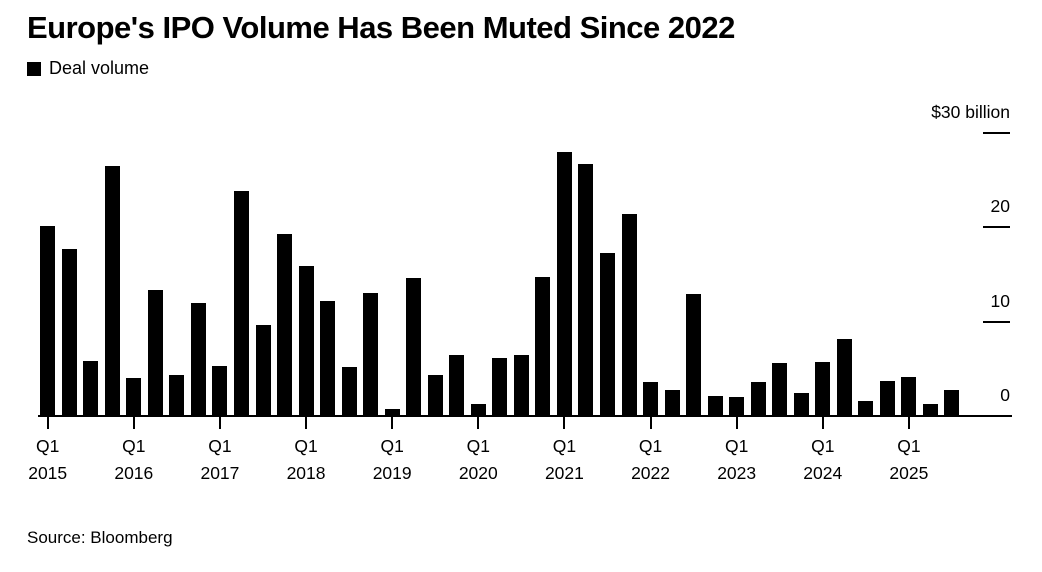 This screenshot has height=572, width=1042. Describe the element at coordinates (263, 370) in the screenshot. I see `bar-q3-2017` at that location.